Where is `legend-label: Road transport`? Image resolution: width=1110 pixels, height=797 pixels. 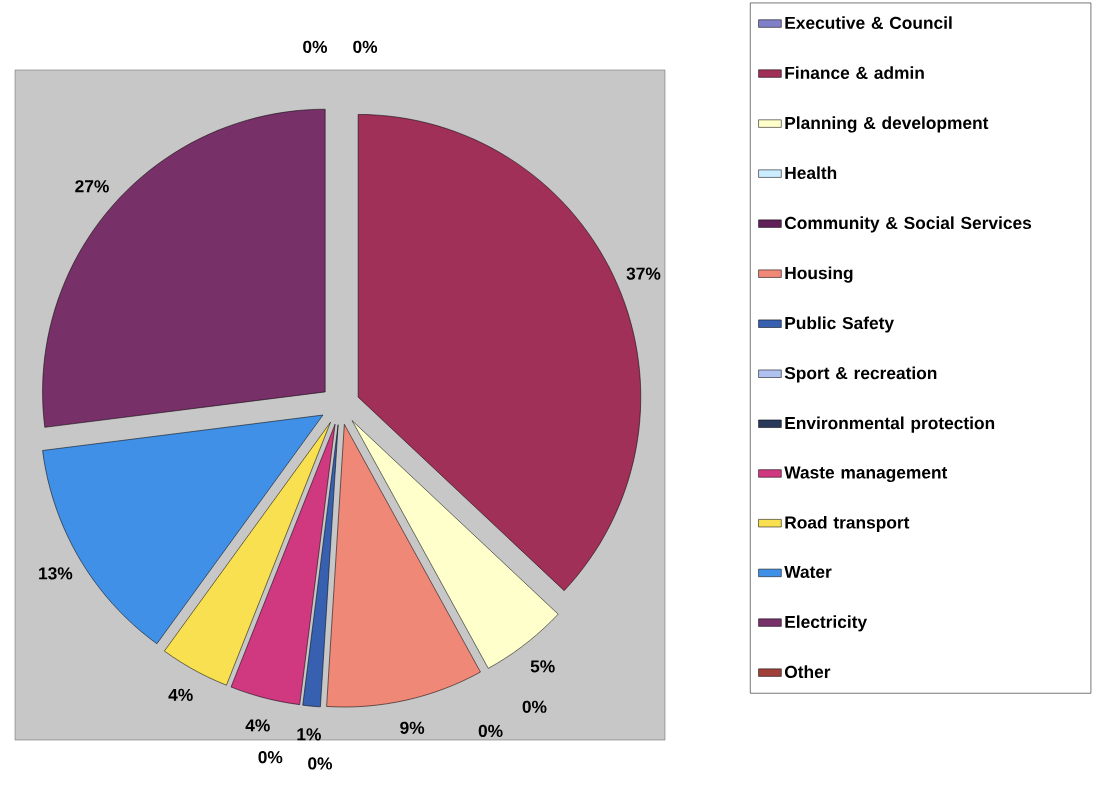
legend-label: Road transport is located at coordinates (847, 524).